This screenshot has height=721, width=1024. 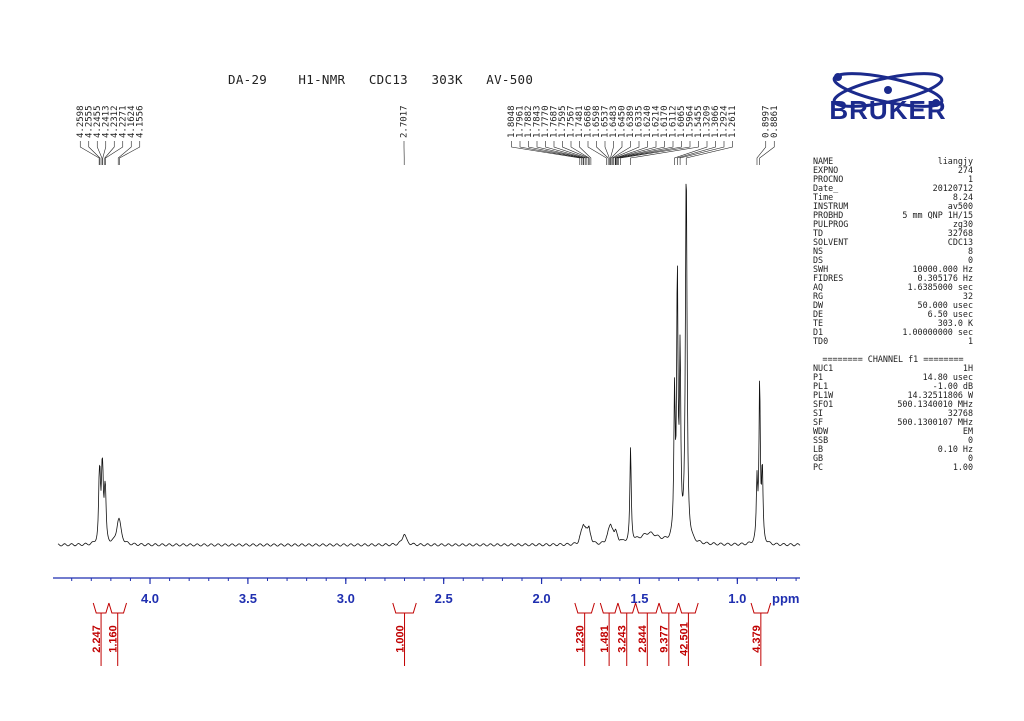 I want to click on param-value: 1H, so click(x=967, y=368).